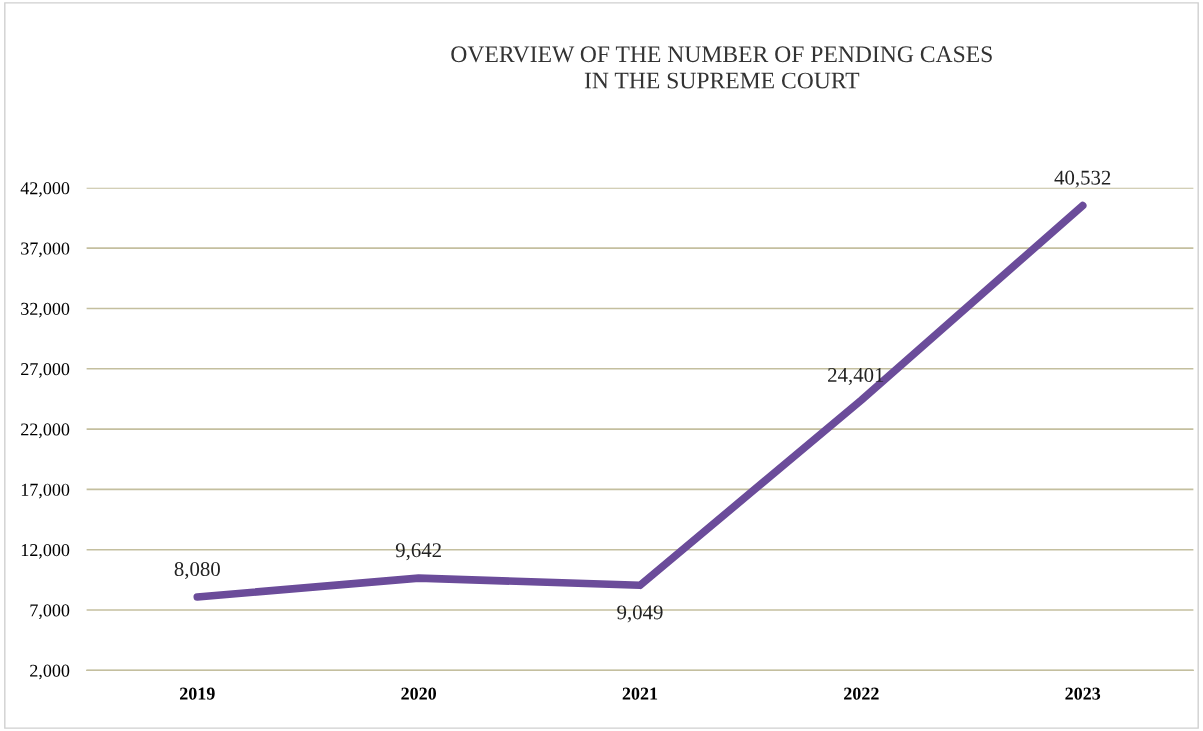 Image resolution: width=1203 pixels, height=731 pixels. I want to click on y-tick-label: 42,000, so click(45, 189).